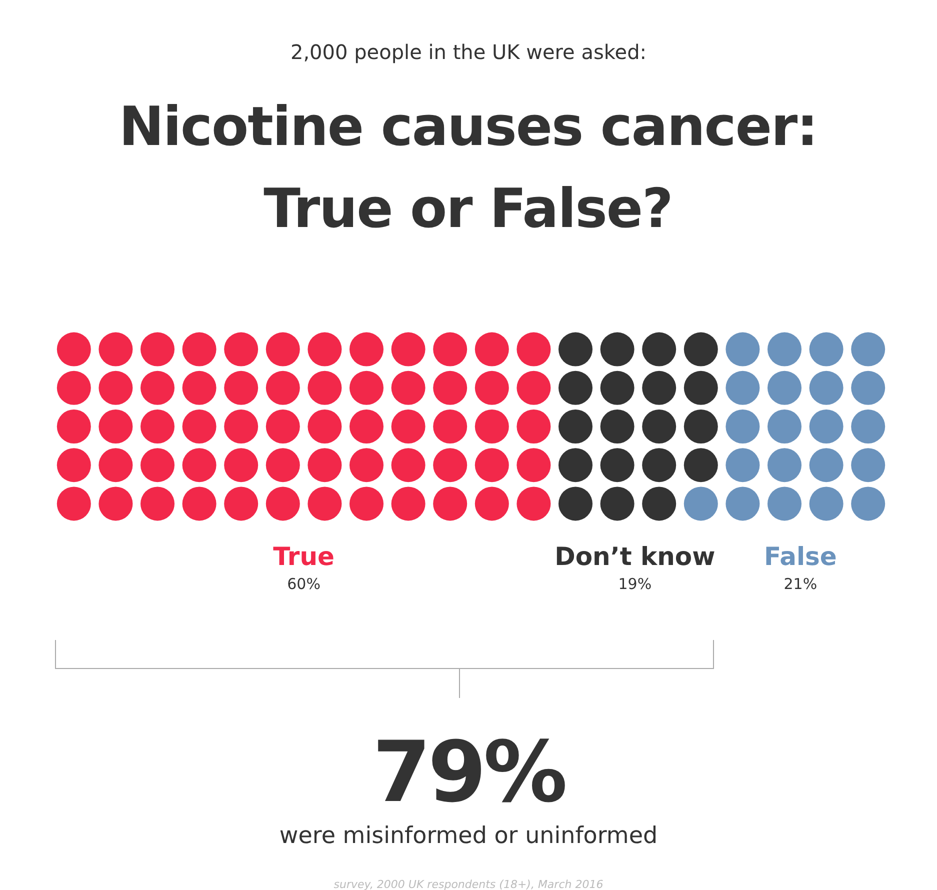 The width and height of the screenshot is (937, 890). I want to click on category-label: True, so click(303, 556).